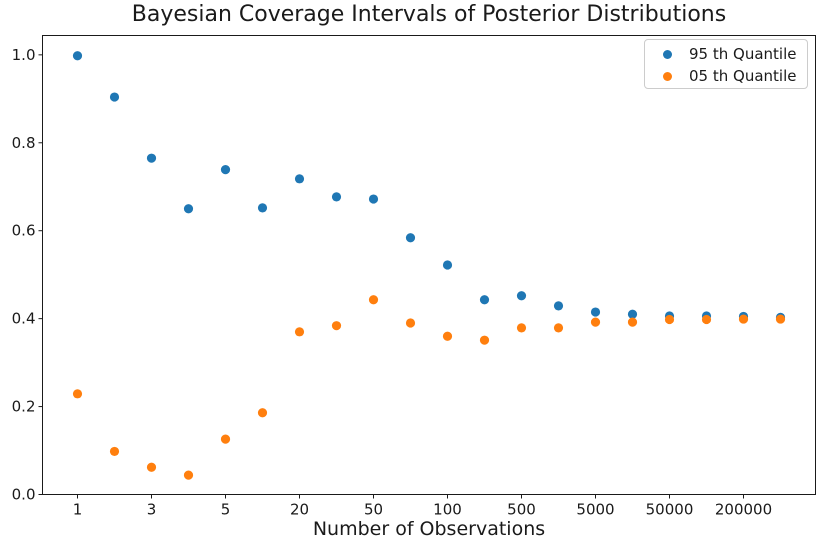  What do you see at coordinates (743, 54) in the screenshot?
I see `legend-label-95th: 95 th Quantile` at bounding box center [743, 54].